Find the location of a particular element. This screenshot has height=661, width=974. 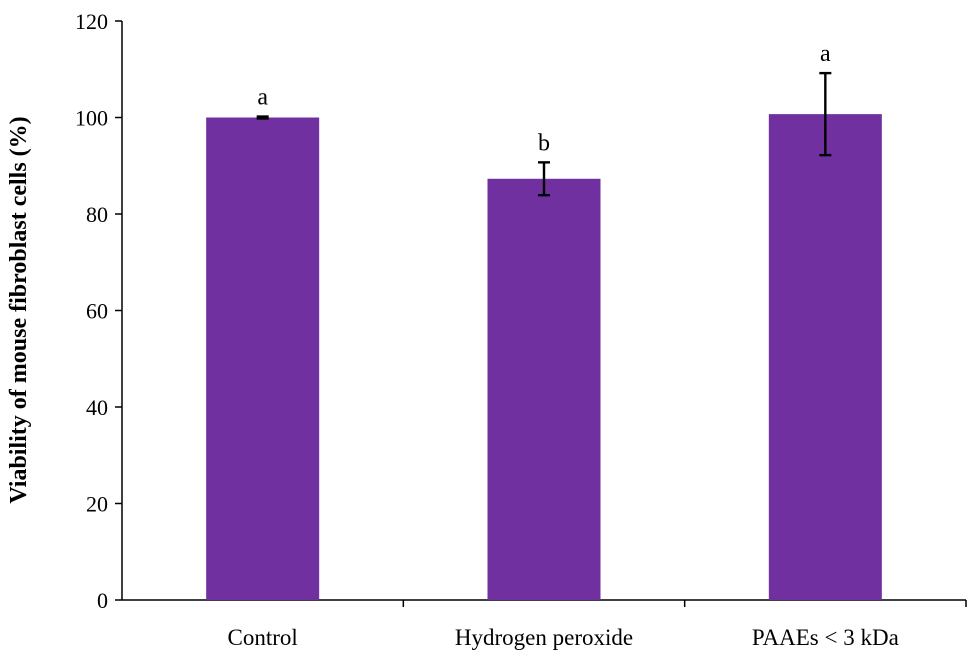

y-tick-label: 60 is located at coordinates (97, 311).